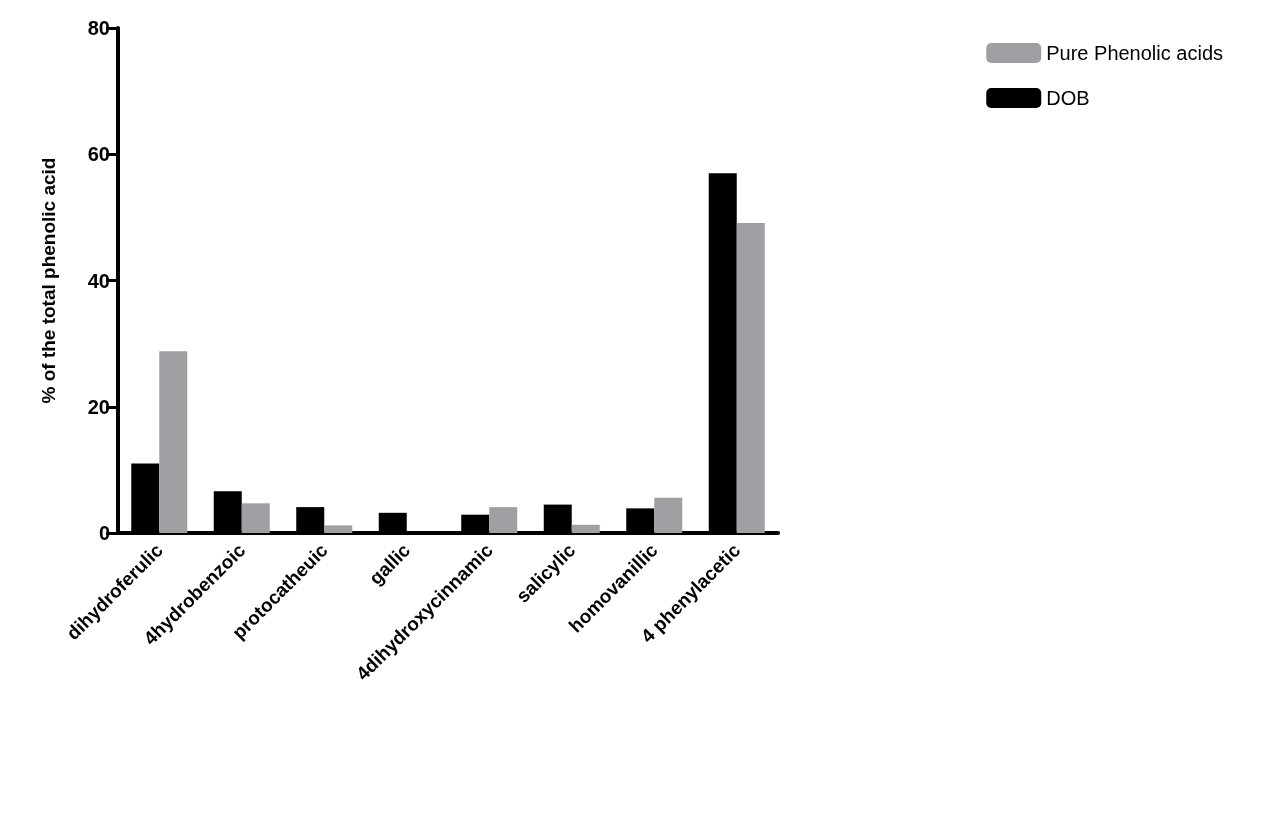 This screenshot has height=829, width=1262. Describe the element at coordinates (1135, 53) in the screenshot. I see `legend-label: Pure Phenolic acids` at that location.